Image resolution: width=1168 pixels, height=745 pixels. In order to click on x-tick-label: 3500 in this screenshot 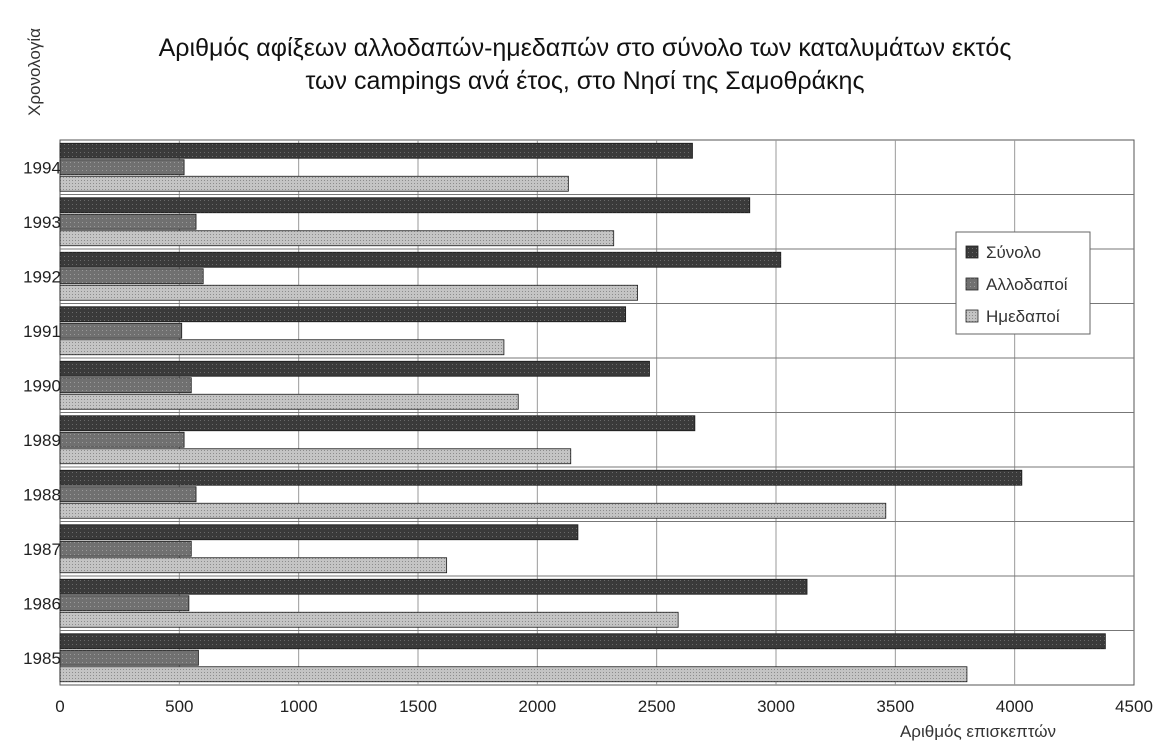, I will do `click(895, 706)`.